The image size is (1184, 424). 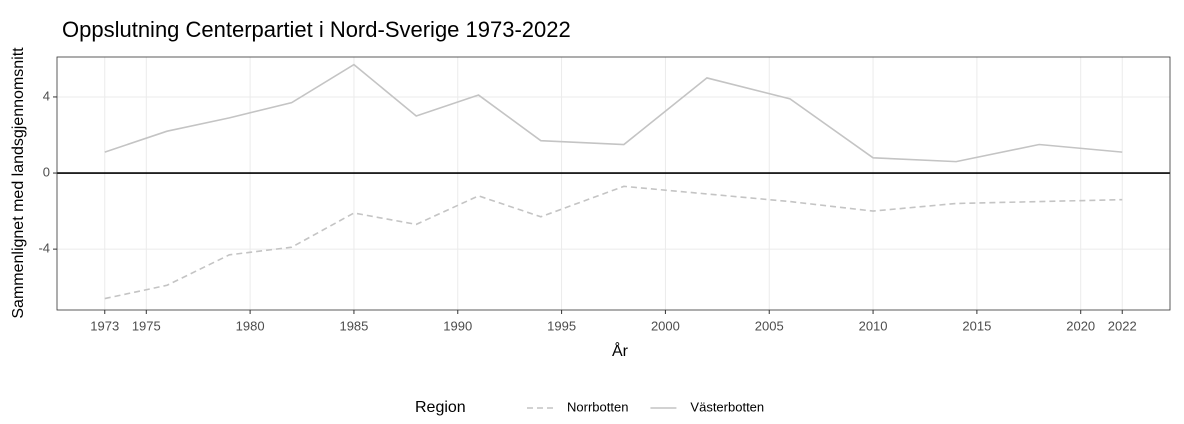 I want to click on legend-title: Region, so click(x=440, y=407).